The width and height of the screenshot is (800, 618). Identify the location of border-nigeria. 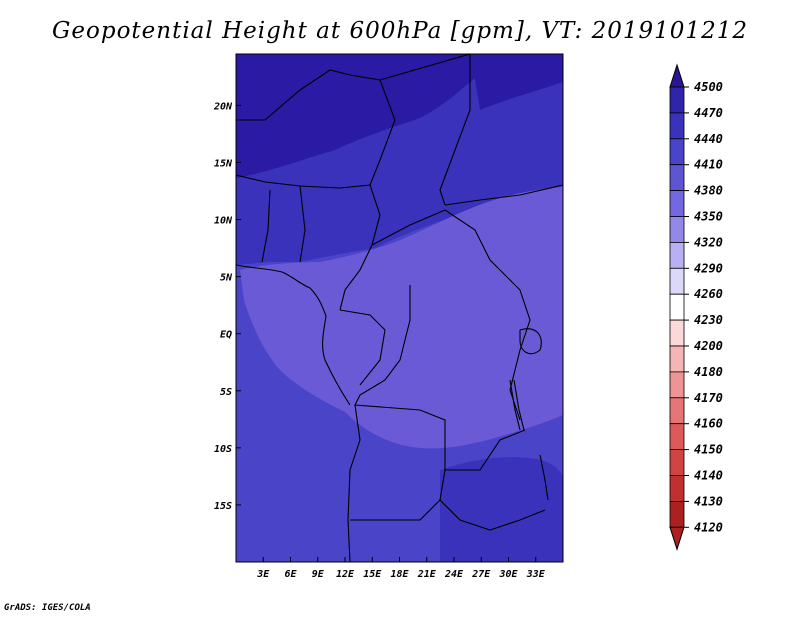
(283, 224).